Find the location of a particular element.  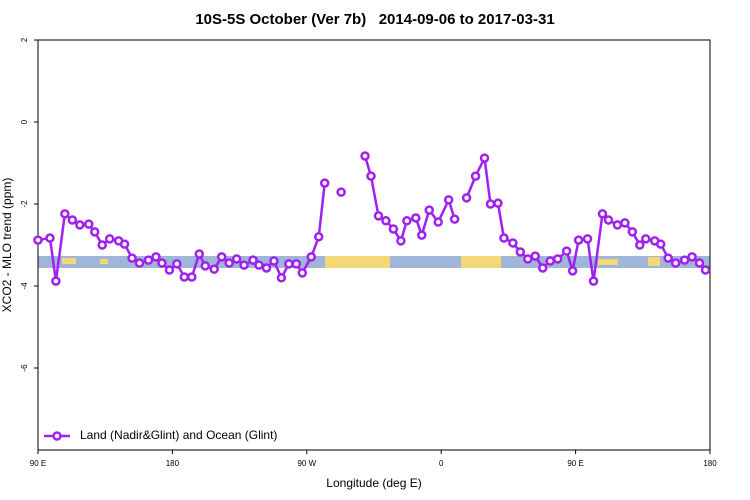

x-tick-label: 90 W is located at coordinates (306, 463).